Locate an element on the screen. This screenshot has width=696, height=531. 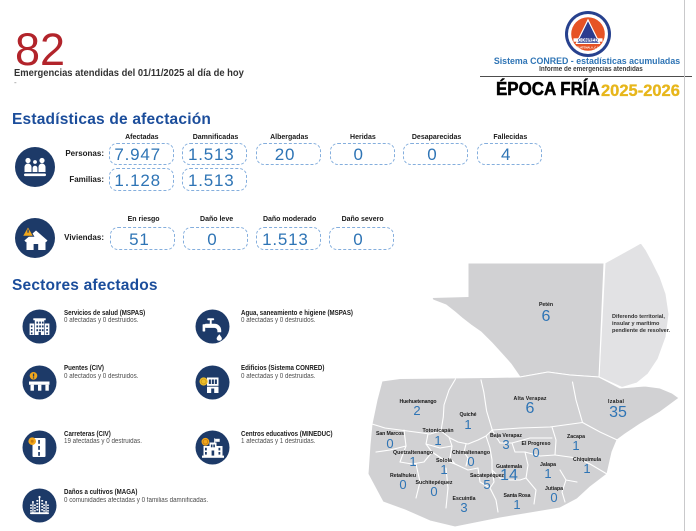
svg-text: Chiquimula is located at coordinates (587, 460).